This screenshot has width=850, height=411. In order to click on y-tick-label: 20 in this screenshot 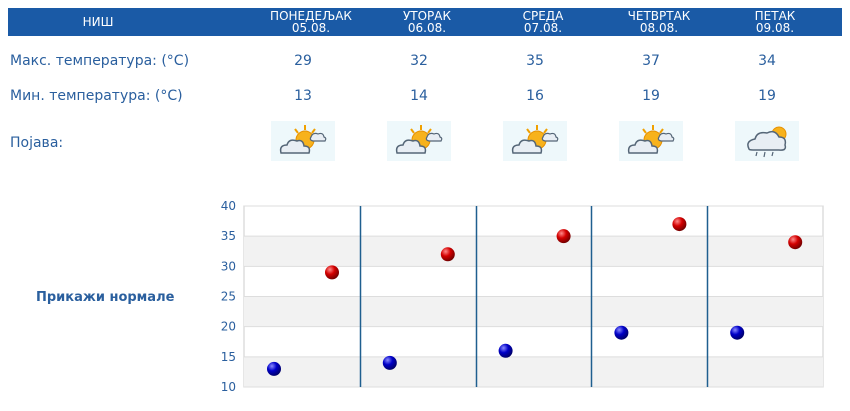, I will do `click(228, 327)`.